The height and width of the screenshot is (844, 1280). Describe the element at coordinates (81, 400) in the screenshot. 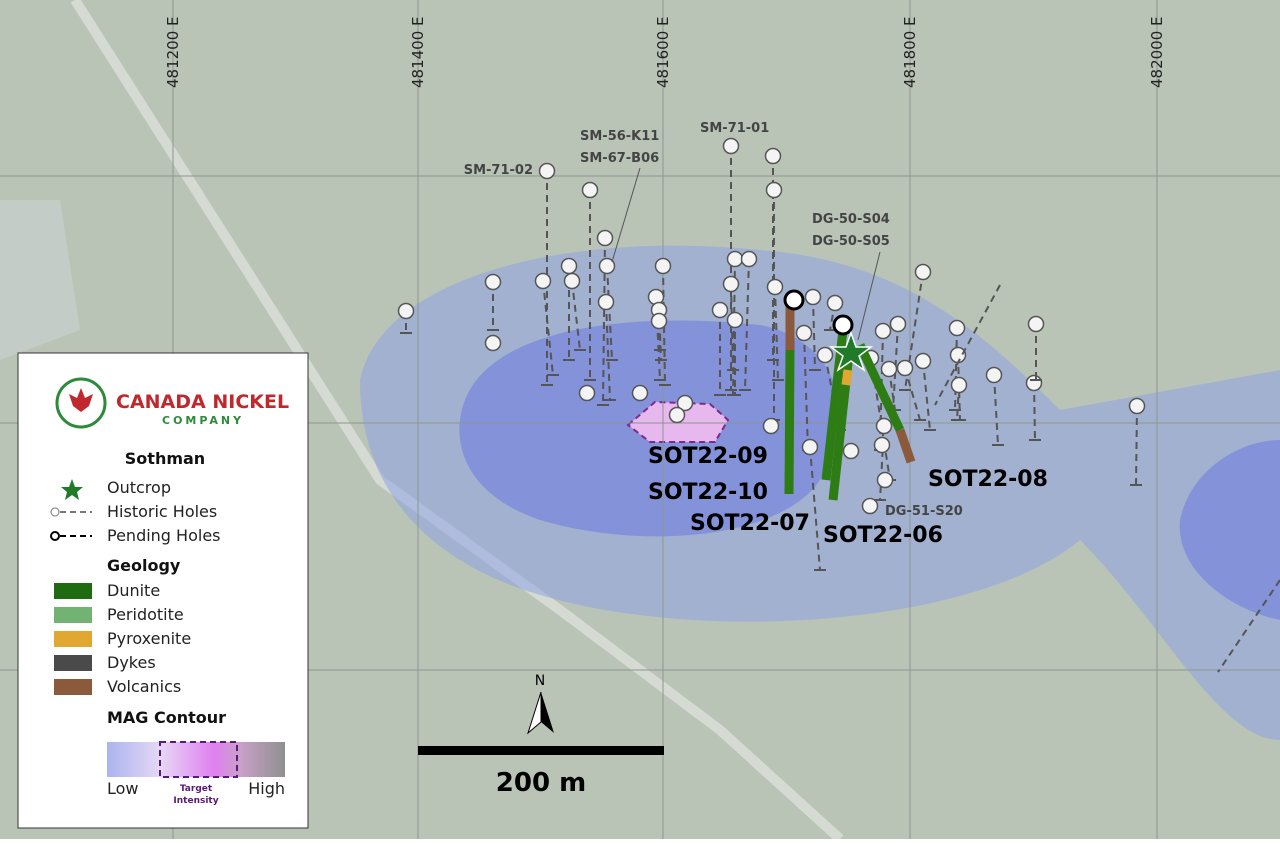

I see `logo-leaf` at that location.